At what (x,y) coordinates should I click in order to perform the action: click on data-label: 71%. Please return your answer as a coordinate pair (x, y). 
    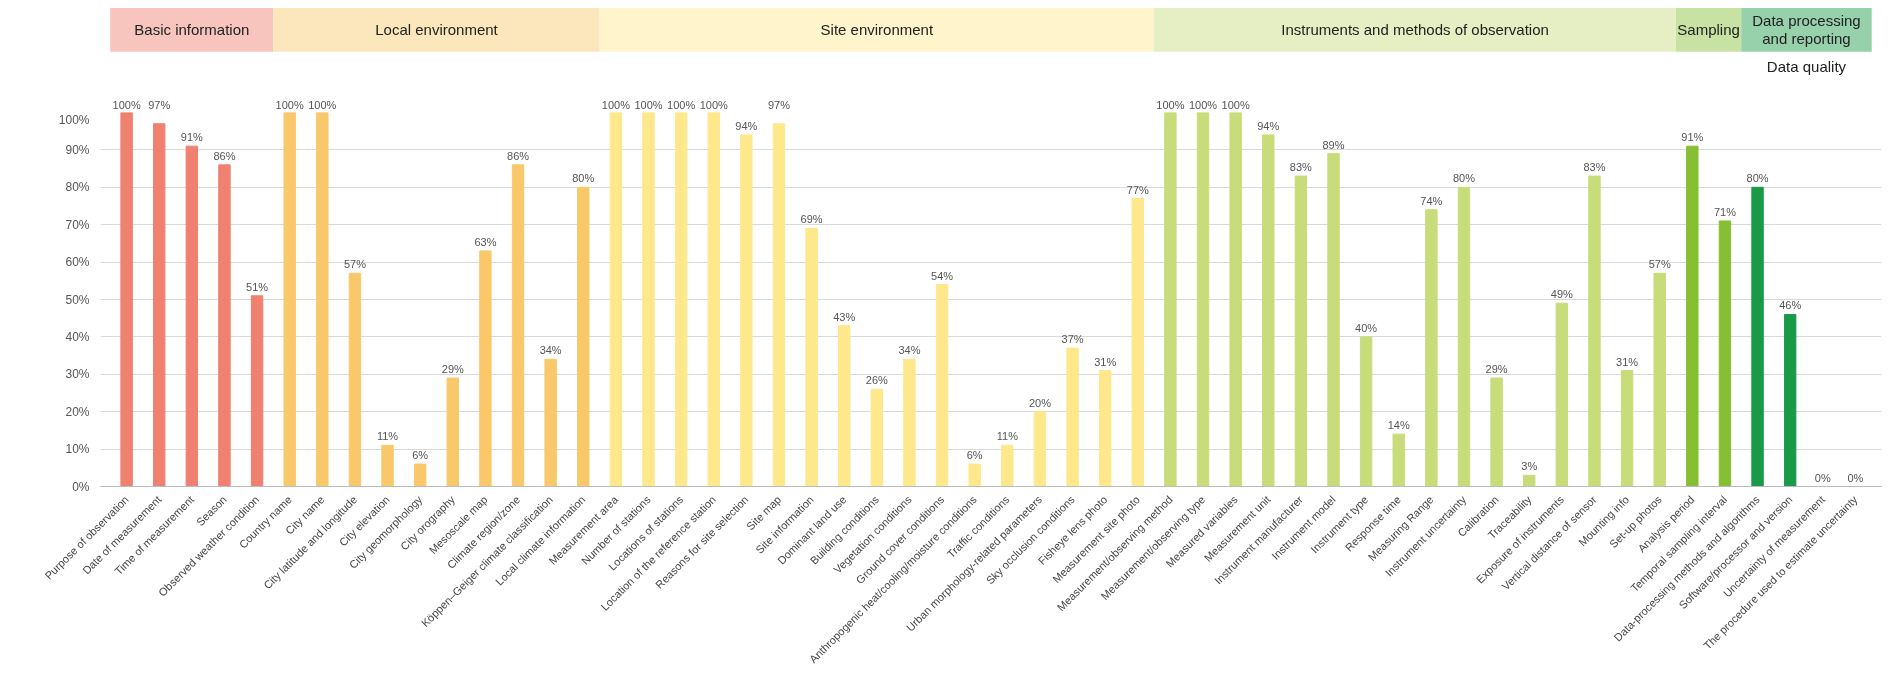
    Looking at the image, I should click on (1725, 211).